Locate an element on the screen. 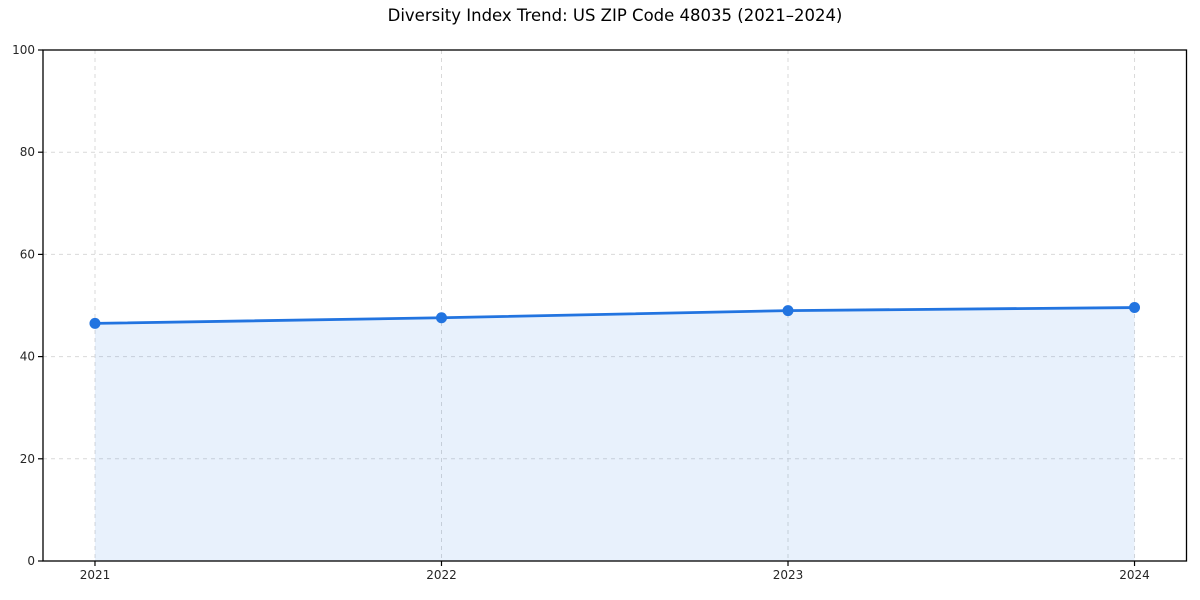  data-point-2021 is located at coordinates (95, 323).